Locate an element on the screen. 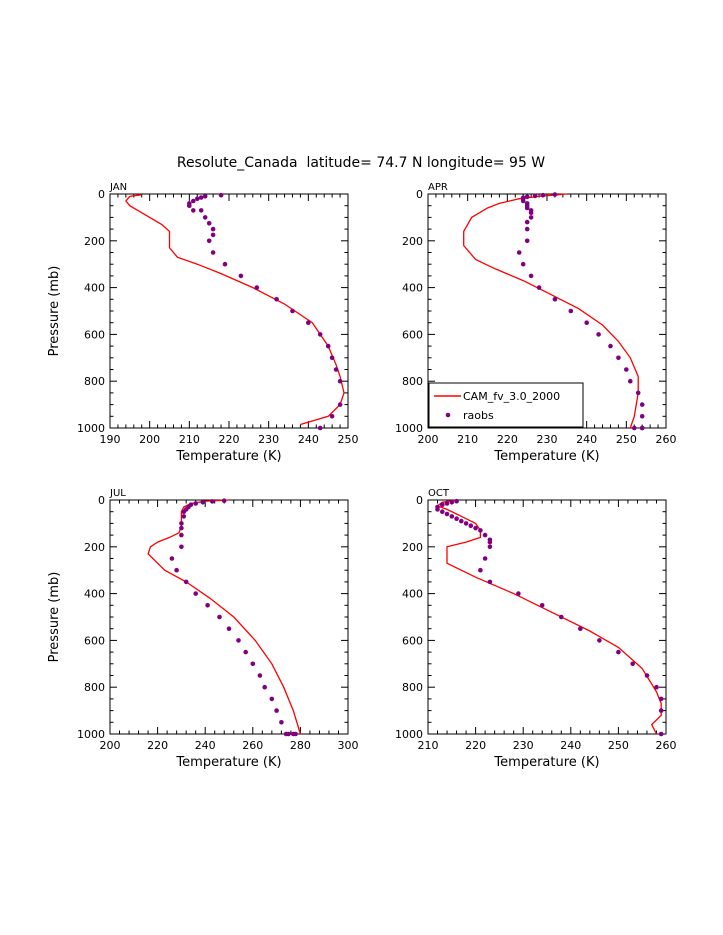 The width and height of the screenshot is (723, 935). legend-box is located at coordinates (506, 405).